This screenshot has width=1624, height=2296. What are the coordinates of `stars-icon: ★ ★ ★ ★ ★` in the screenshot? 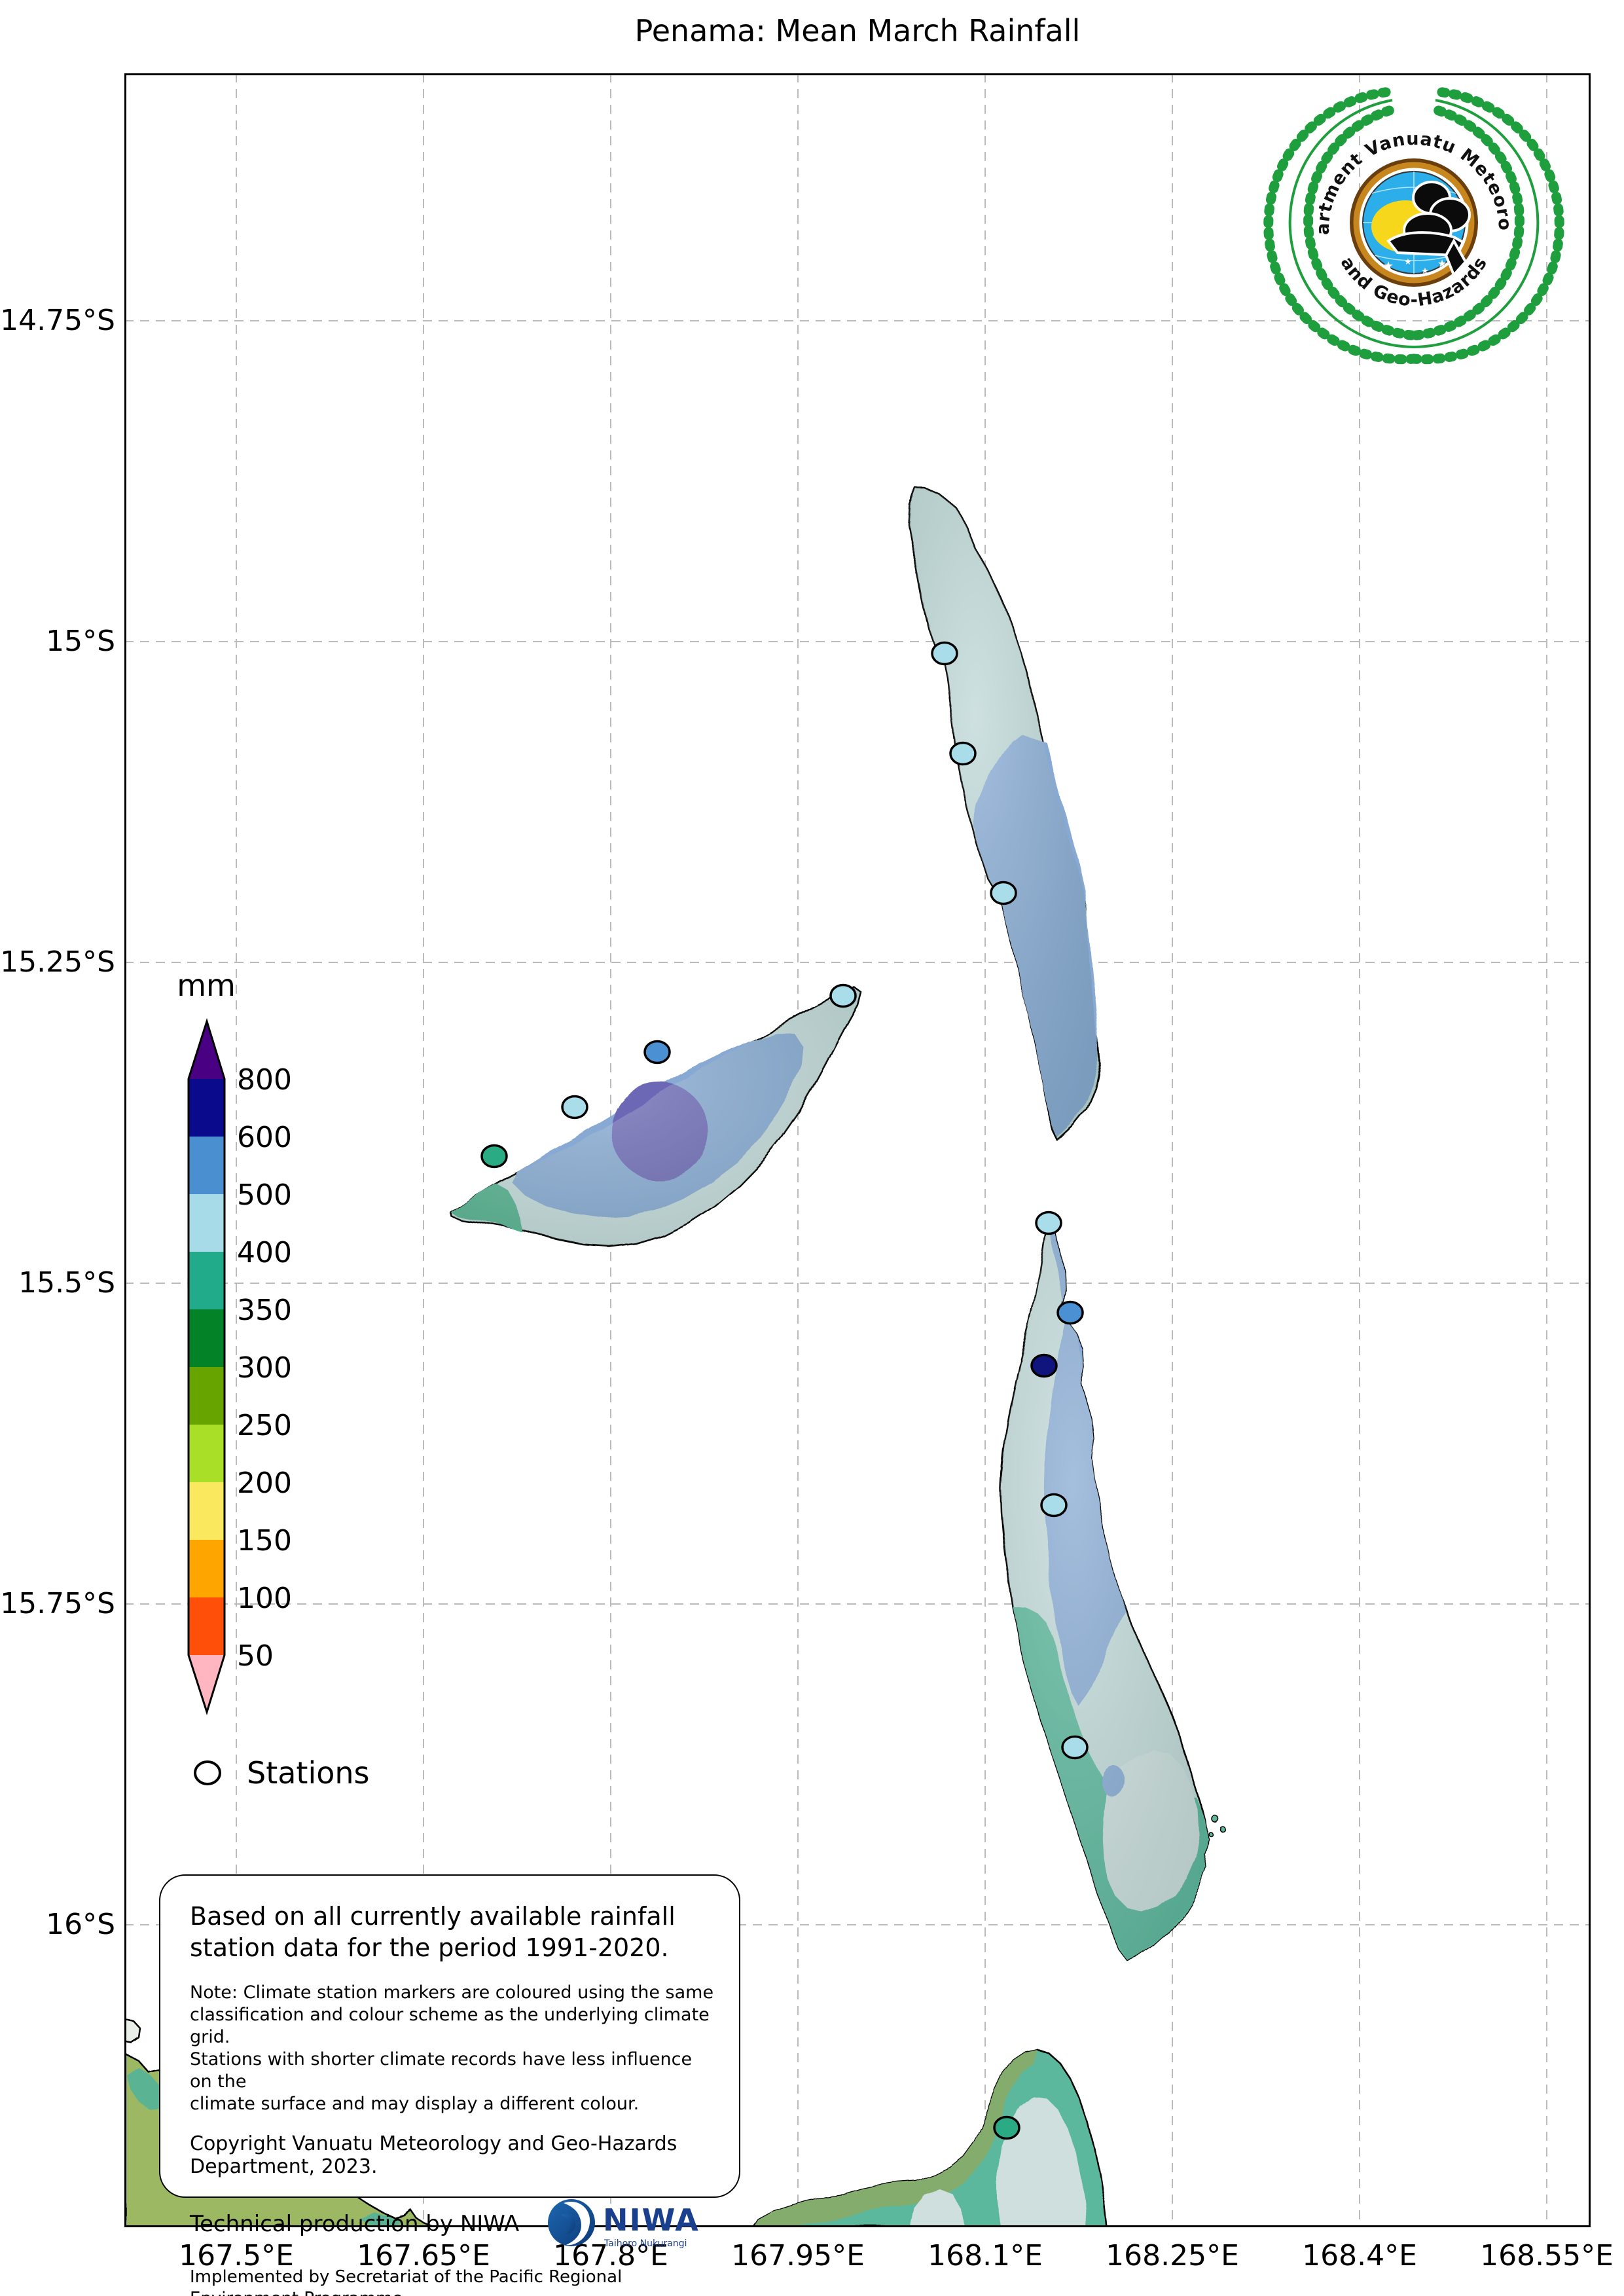 It's located at (1421, 269).